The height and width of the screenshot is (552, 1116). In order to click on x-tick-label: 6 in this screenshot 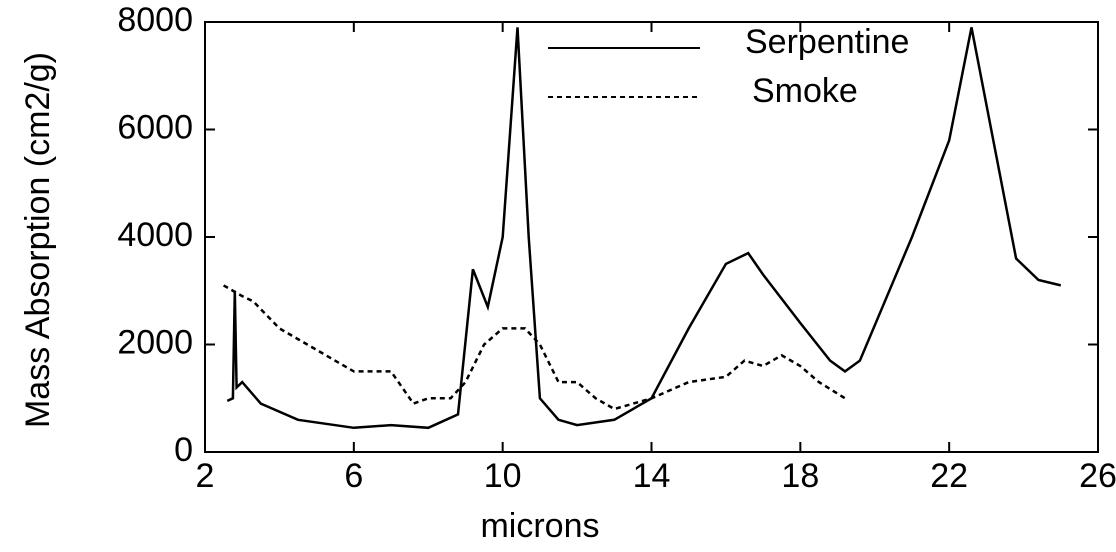, I will do `click(353, 476)`.